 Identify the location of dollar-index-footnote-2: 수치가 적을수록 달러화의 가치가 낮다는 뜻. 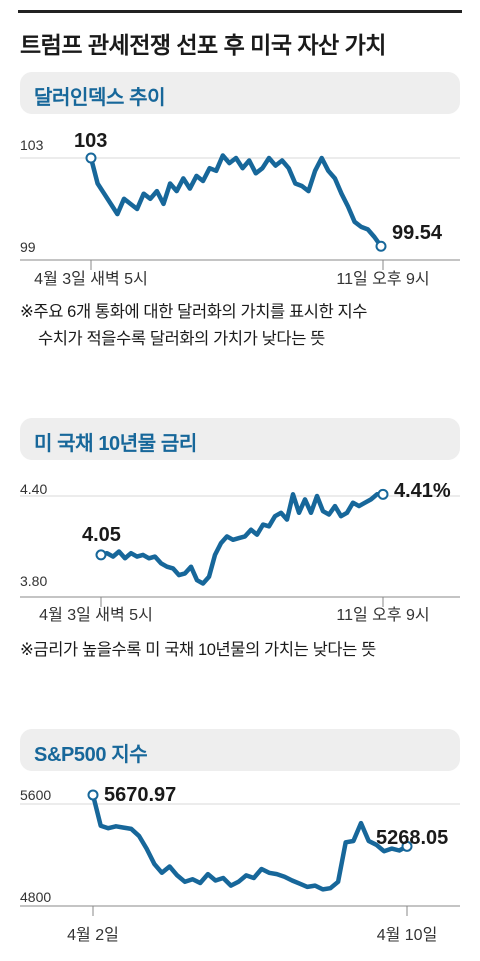
(181, 339).